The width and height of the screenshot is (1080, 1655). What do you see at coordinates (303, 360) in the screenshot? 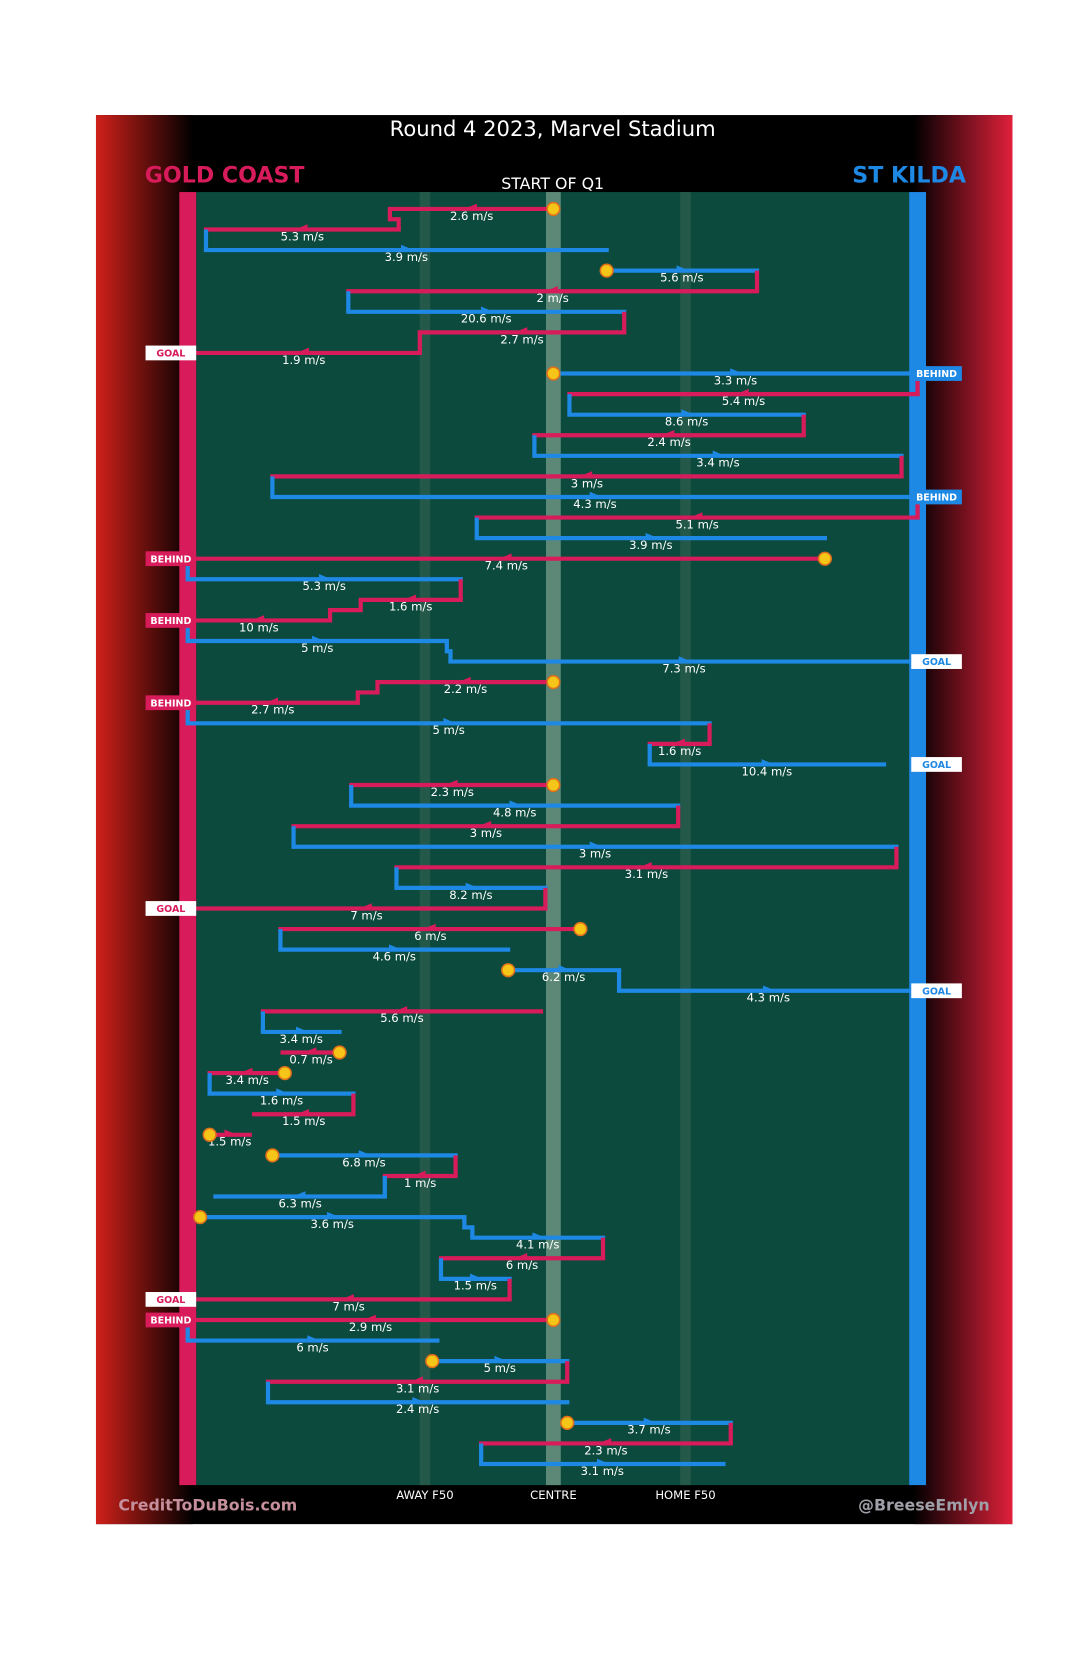
I see `speed-label: 1.9 m/s` at bounding box center [303, 360].